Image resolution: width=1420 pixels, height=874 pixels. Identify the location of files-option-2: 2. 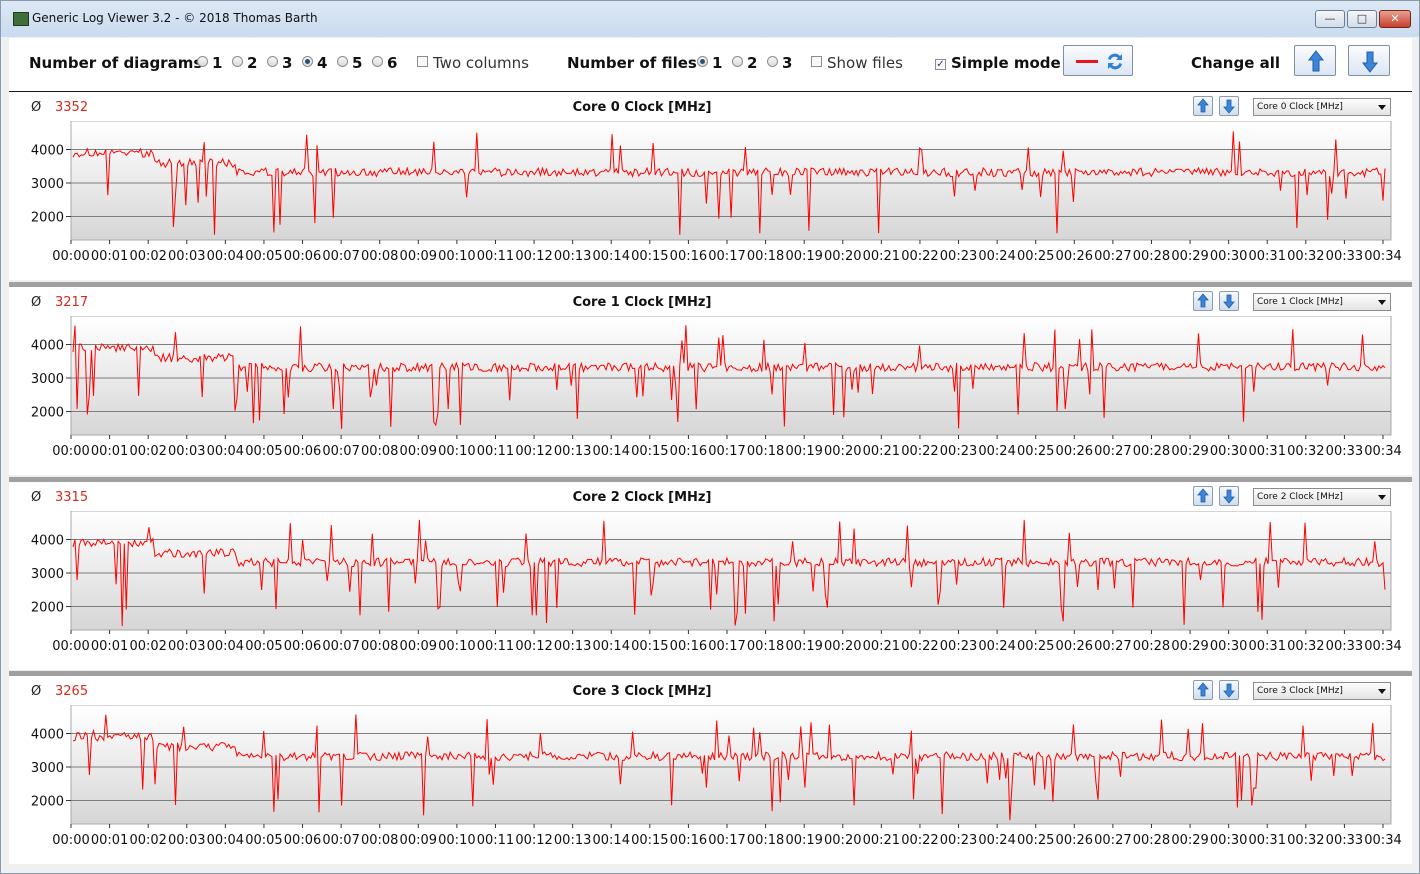
(744, 63).